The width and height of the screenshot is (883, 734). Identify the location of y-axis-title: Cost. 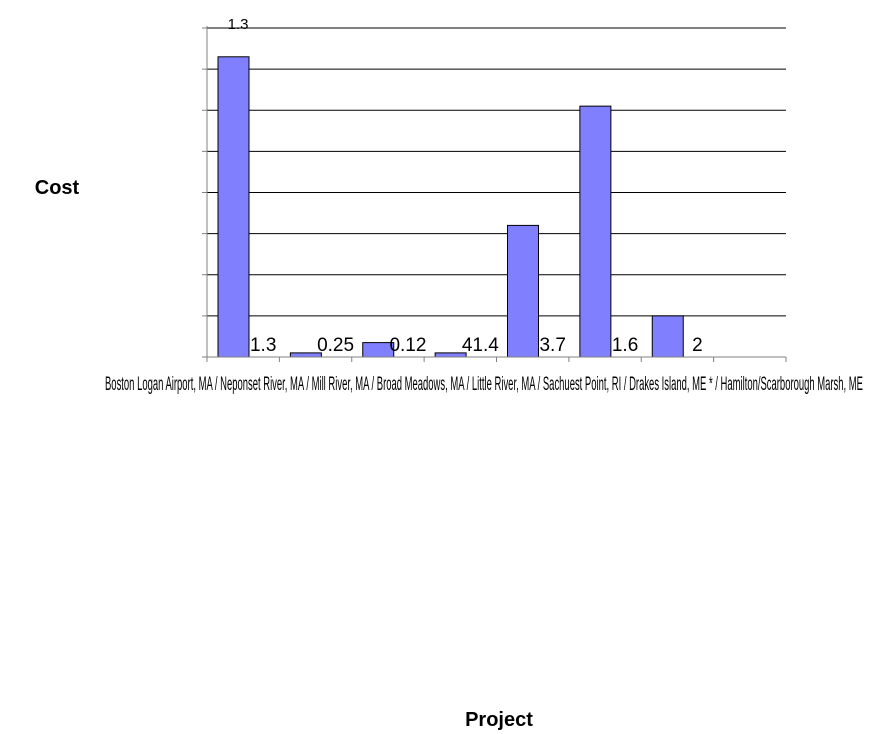
(57, 188).